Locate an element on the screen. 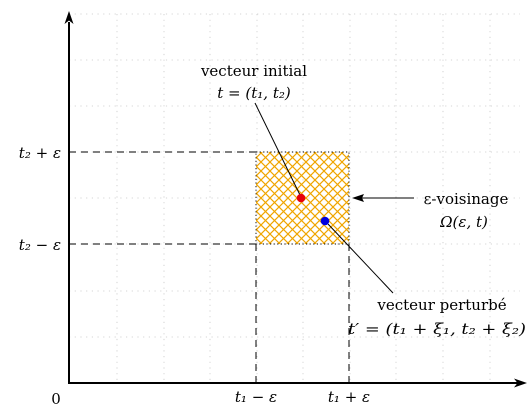 The height and width of the screenshot is (410, 528). perturbed-vector-formula: t′ = (t₁ + ξ₁, t₂ + ξ₂) is located at coordinates (437, 329).